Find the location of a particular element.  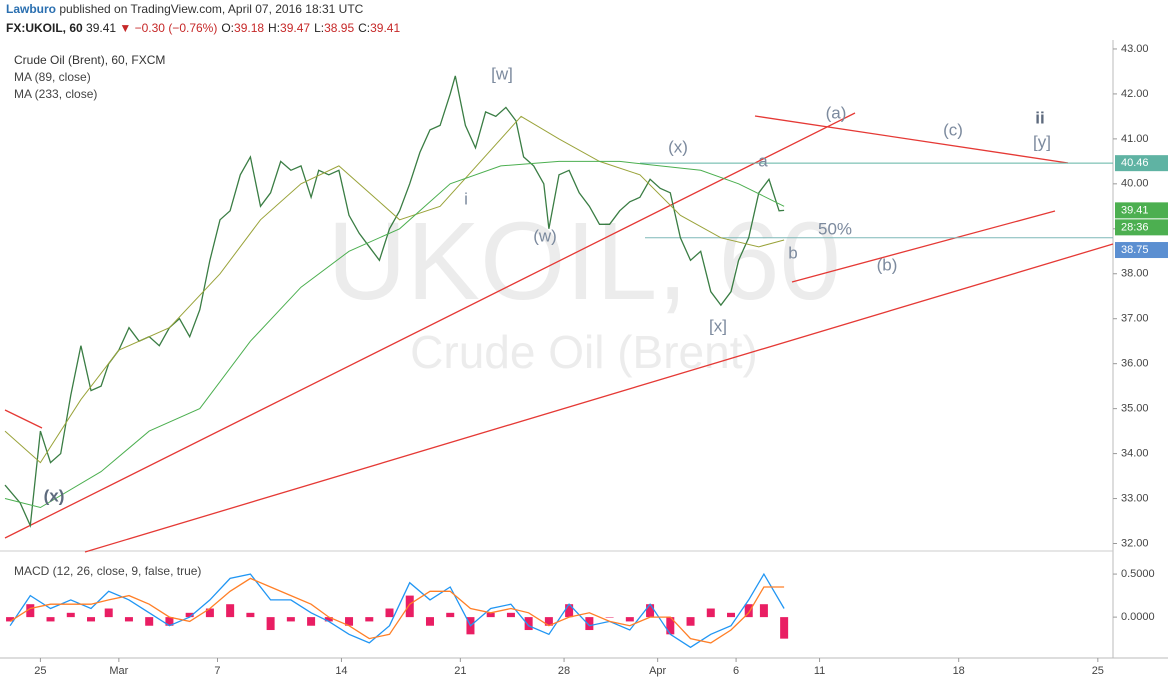

price-label-bg is located at coordinates (1141, 250).